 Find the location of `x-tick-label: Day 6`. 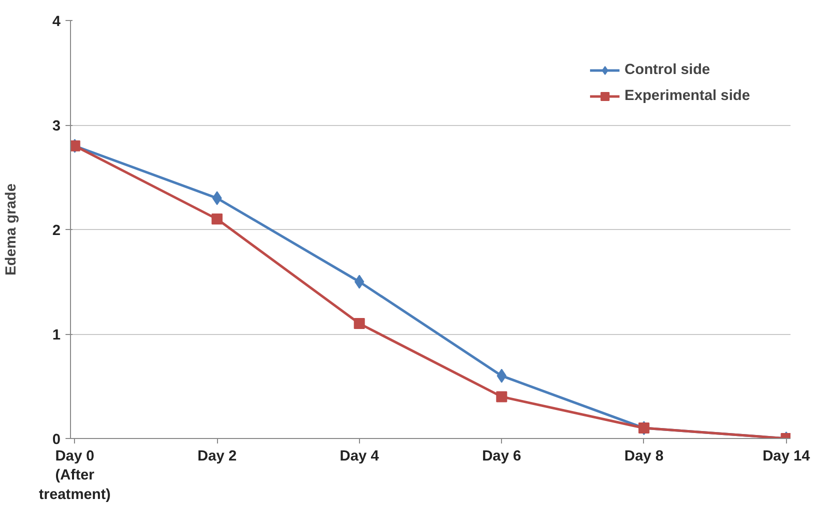

x-tick-label: Day 6 is located at coordinates (502, 456).